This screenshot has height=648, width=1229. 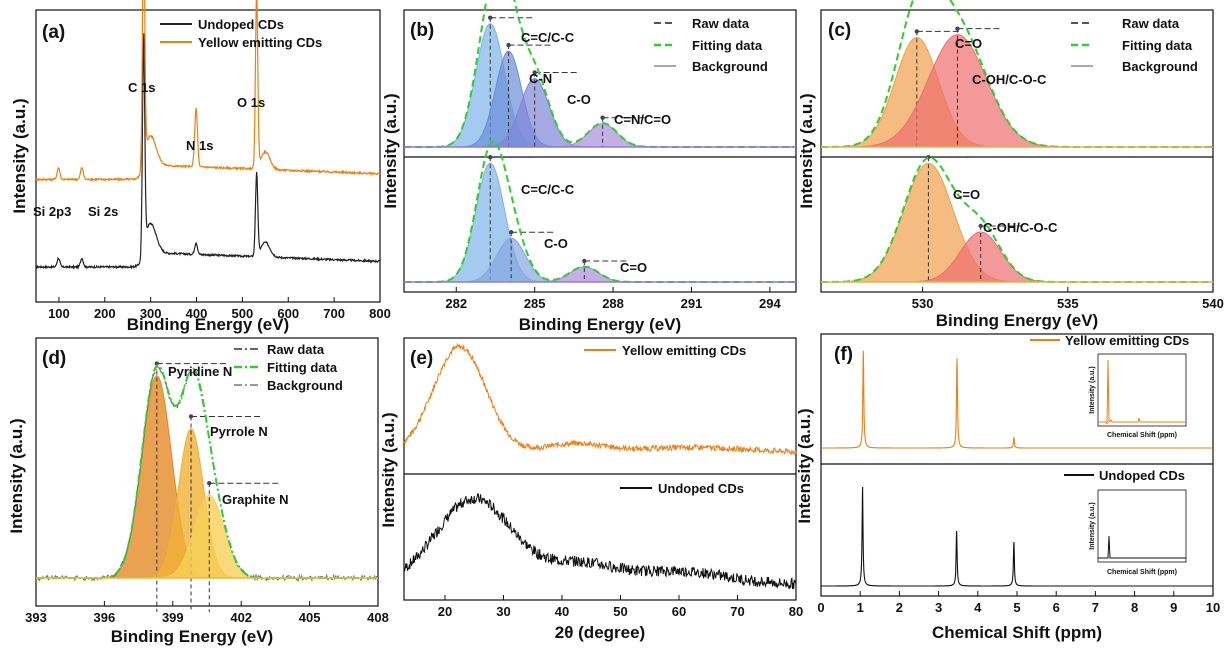 I want to click on panel-d-xtick-label: 402, so click(x=241, y=617).